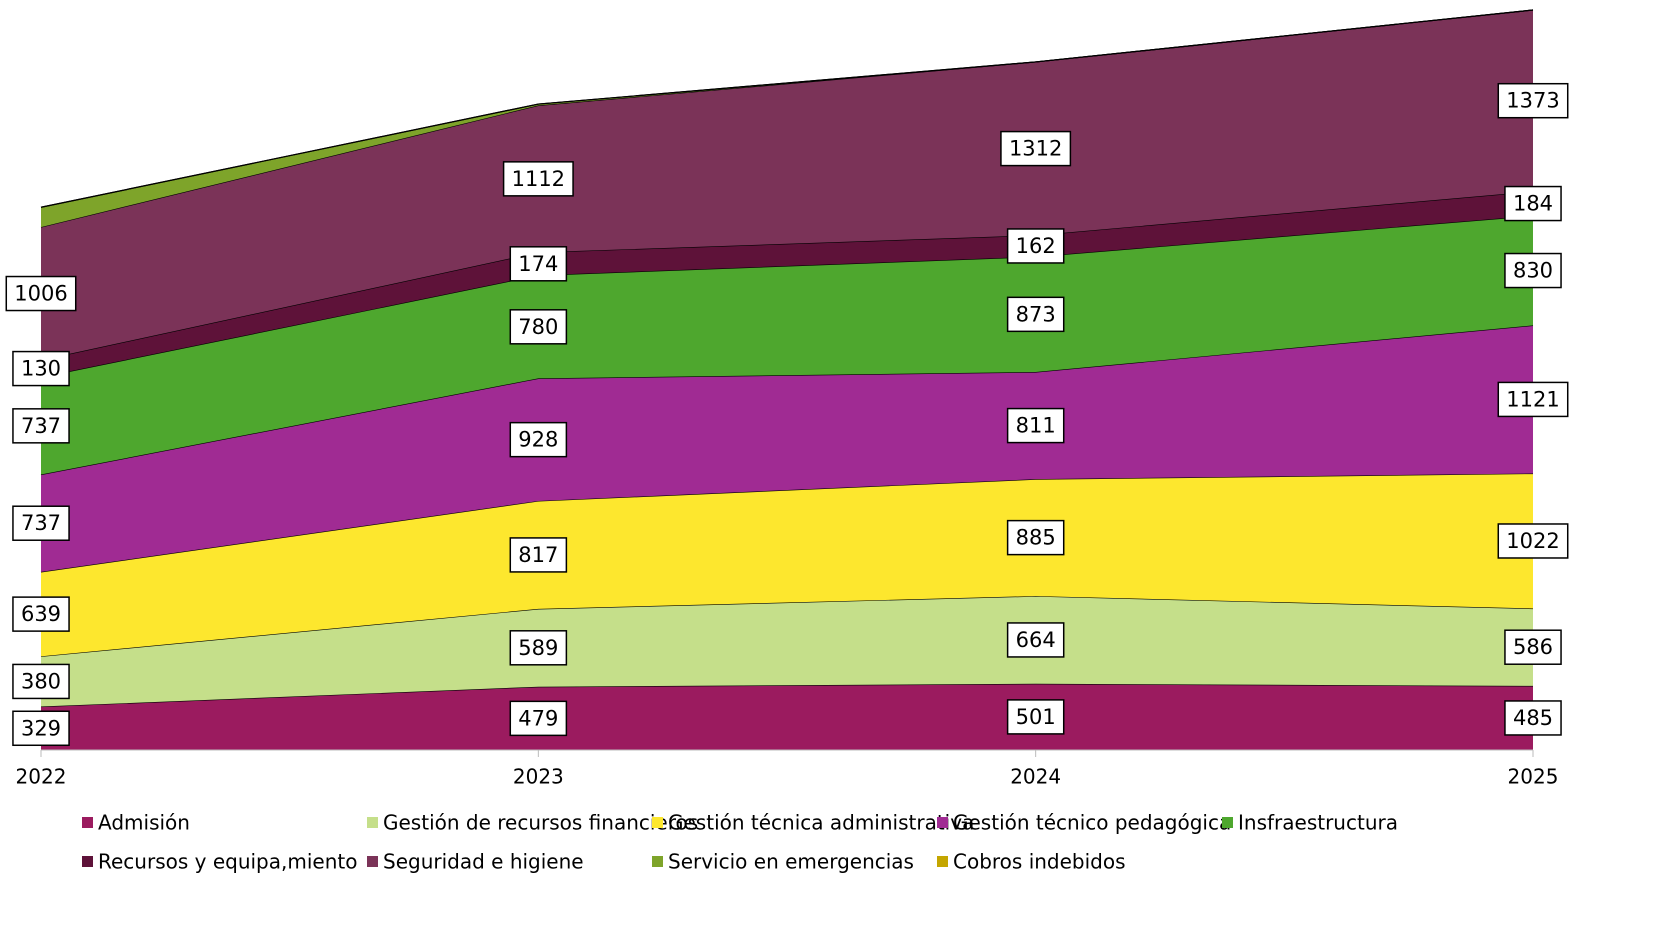 Image resolution: width=1666 pixels, height=930 pixels. I want to click on legend-label: Servicio en emergencias, so click(791, 862).